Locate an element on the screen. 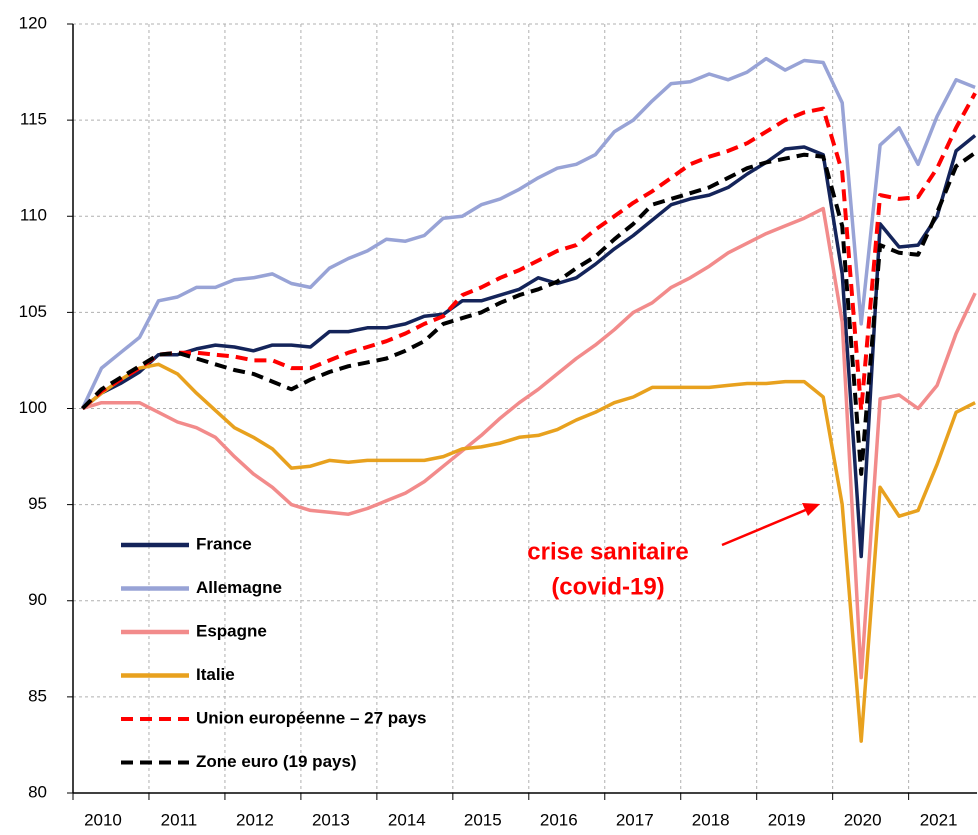 Image resolution: width=978 pixels, height=835 pixels. legend-label: Espagne is located at coordinates (231, 630).